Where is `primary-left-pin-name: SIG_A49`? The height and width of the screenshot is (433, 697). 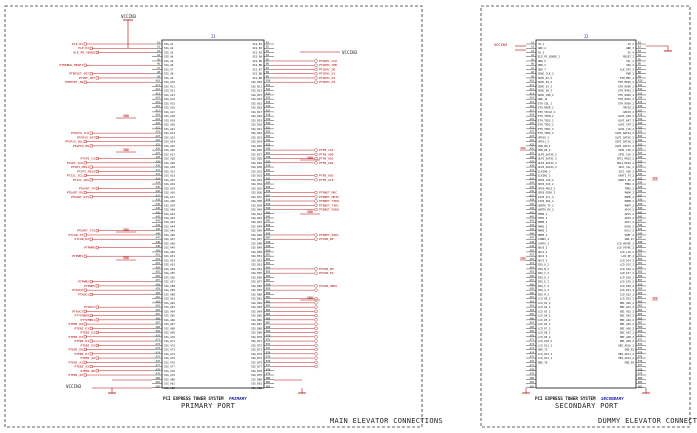 primary-left-pin-name: SIG_A49 is located at coordinates (169, 248).